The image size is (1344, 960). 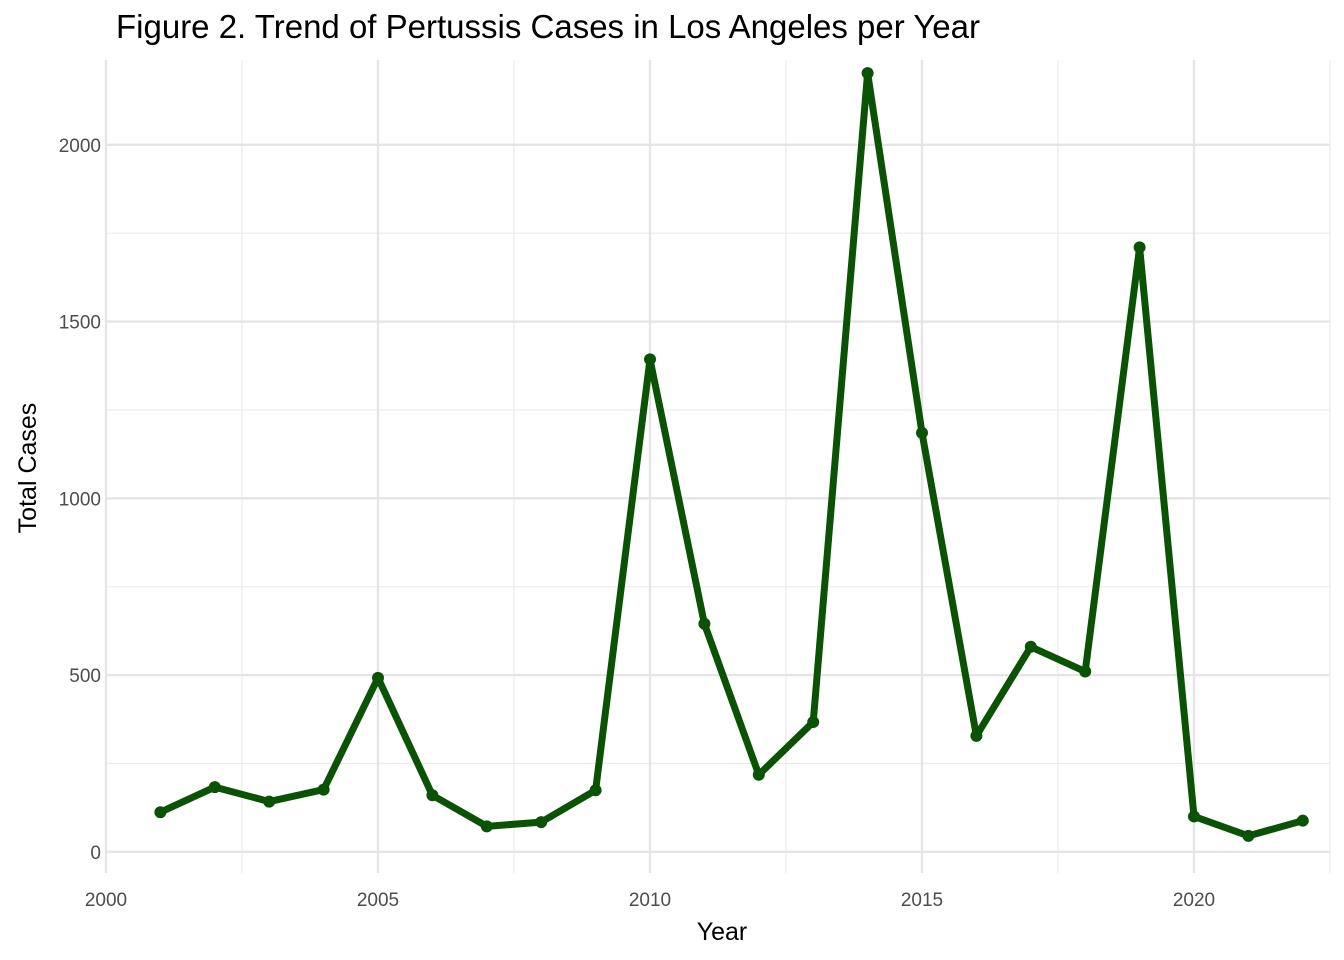 I want to click on y-tick-label: 2000, so click(x=80, y=146).